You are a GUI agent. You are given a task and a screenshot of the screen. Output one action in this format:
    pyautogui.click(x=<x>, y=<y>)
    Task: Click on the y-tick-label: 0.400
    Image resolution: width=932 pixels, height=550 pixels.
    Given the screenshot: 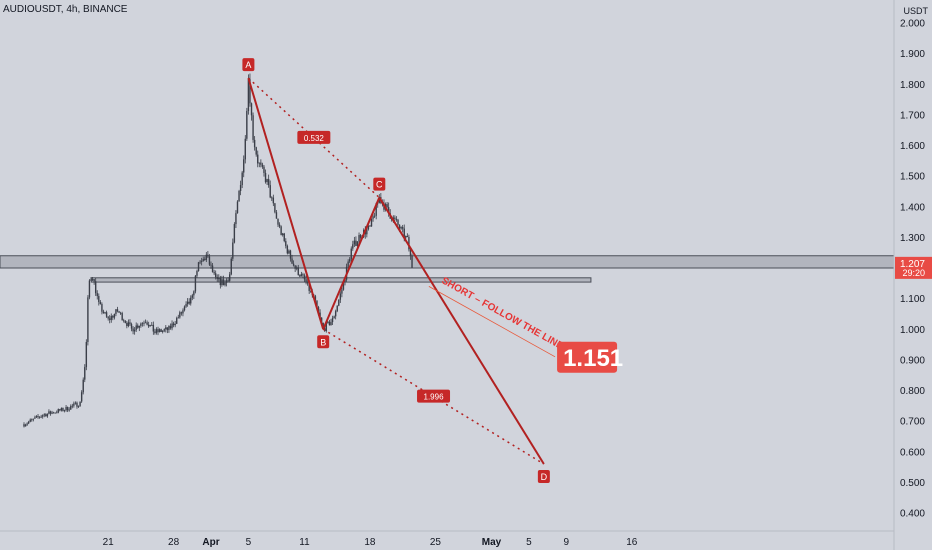 What is the action you would take?
    pyautogui.click(x=912, y=514)
    